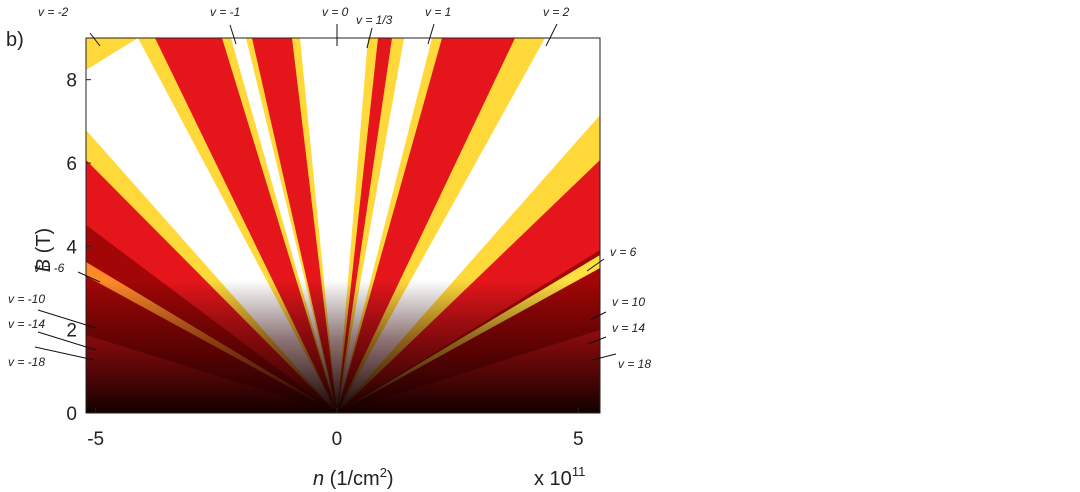 Image resolution: width=1080 pixels, height=492 pixels. I want to click on panel-label: b), so click(15, 40).